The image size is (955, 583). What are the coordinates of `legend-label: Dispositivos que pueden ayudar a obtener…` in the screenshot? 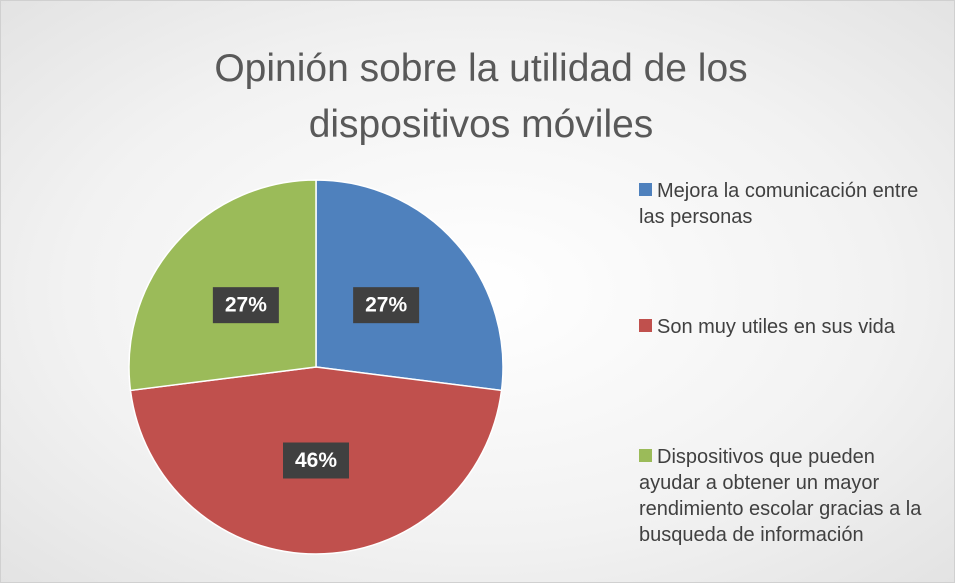 It's located at (780, 496).